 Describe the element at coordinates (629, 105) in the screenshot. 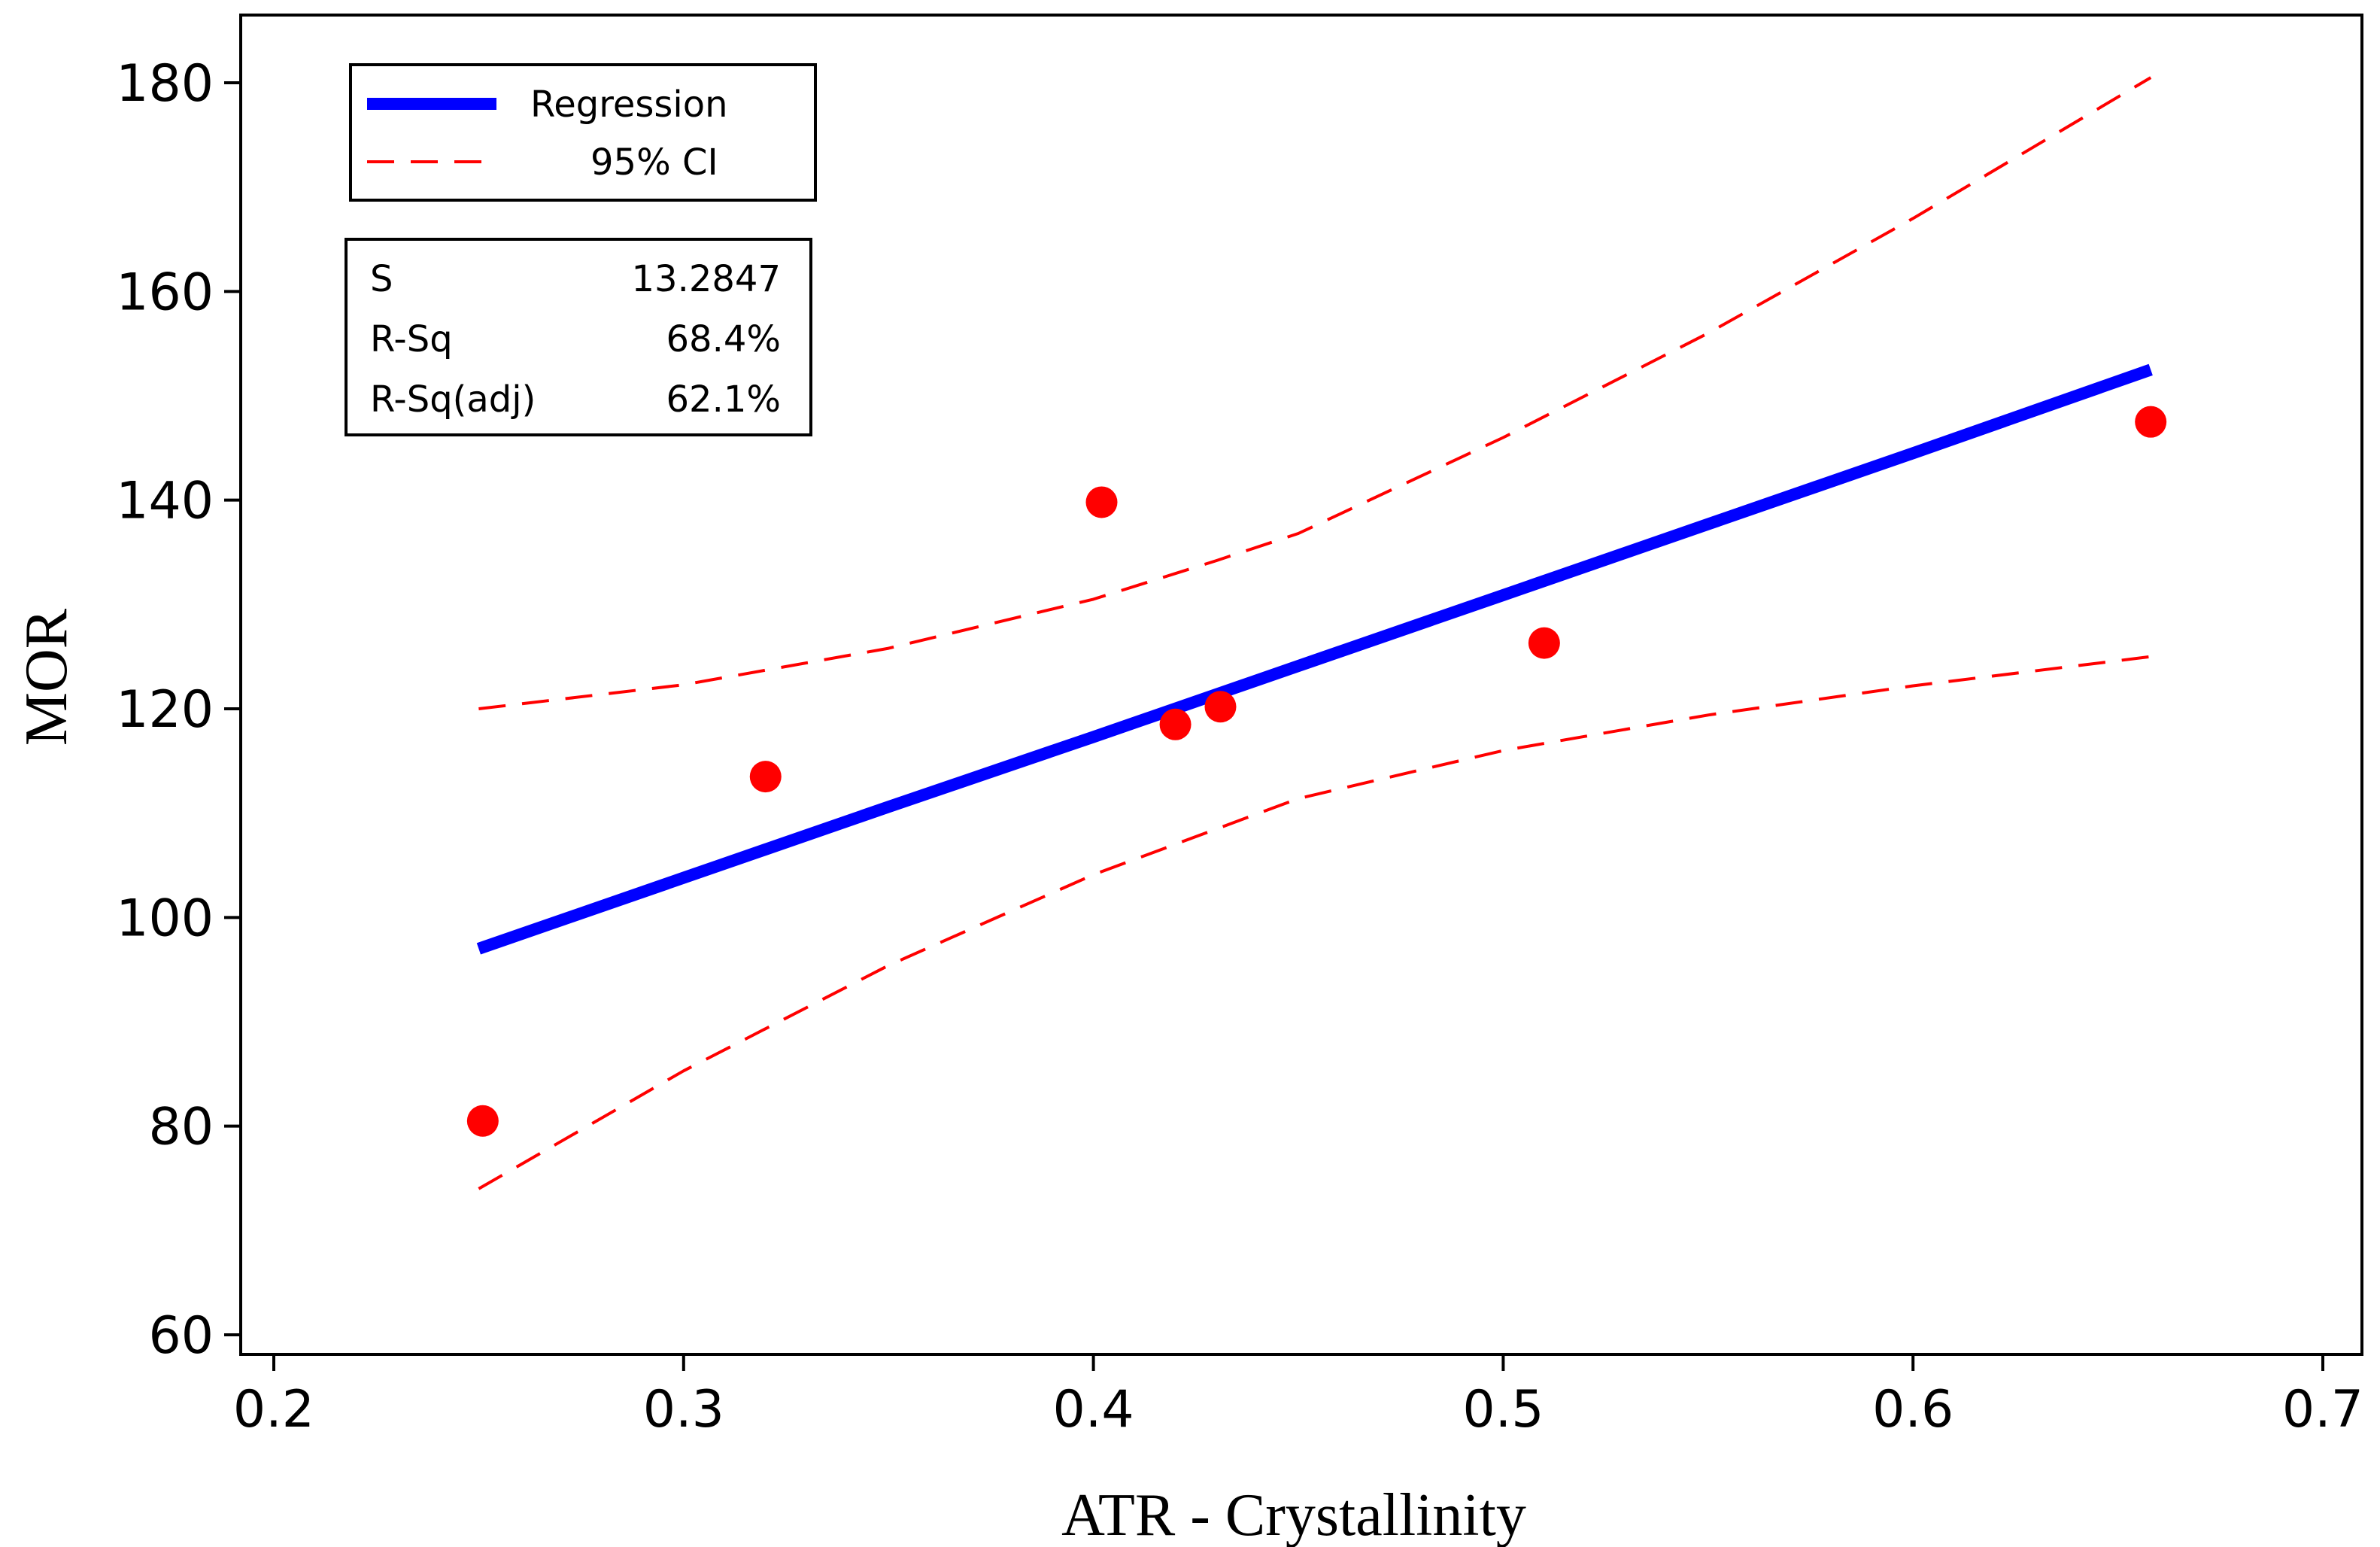

I see `legend-regression-label: Regression` at that location.